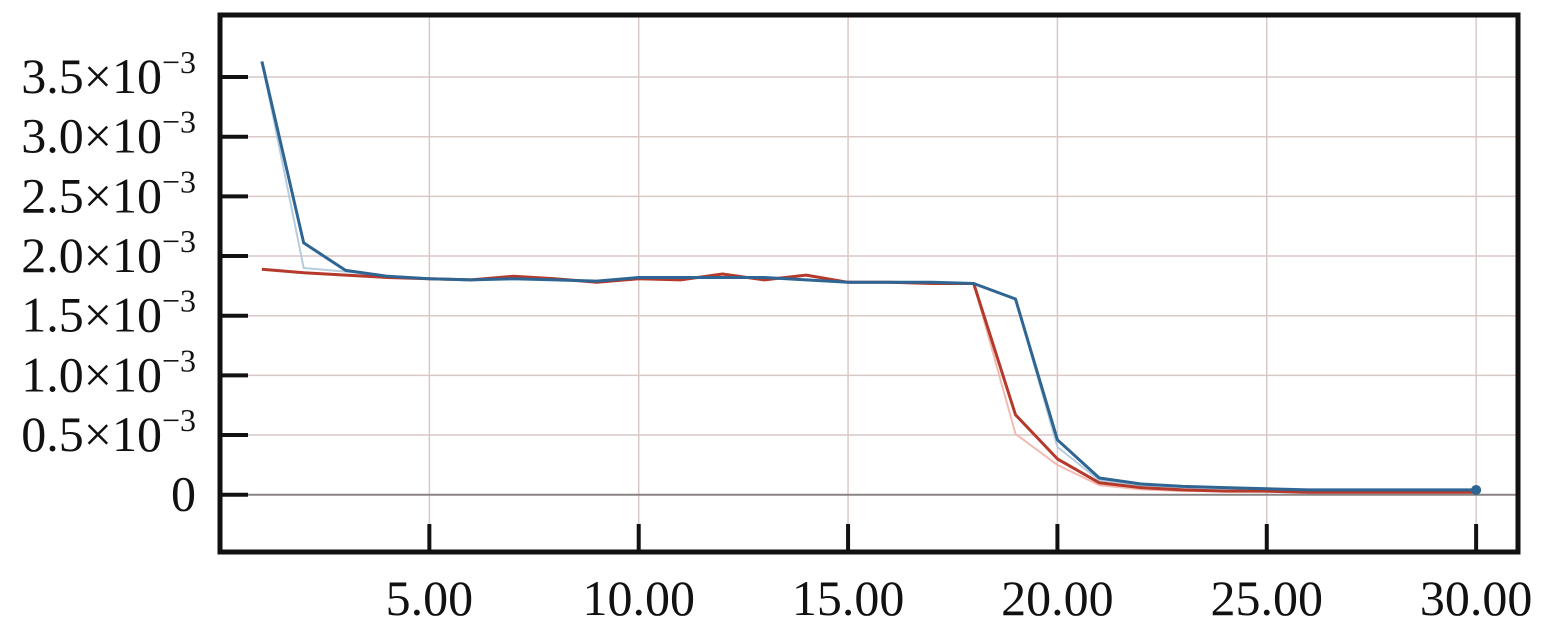 This screenshot has height=629, width=1552. I want to click on y-tick-label-7: 3.5×10⁻³, so click(108, 74).